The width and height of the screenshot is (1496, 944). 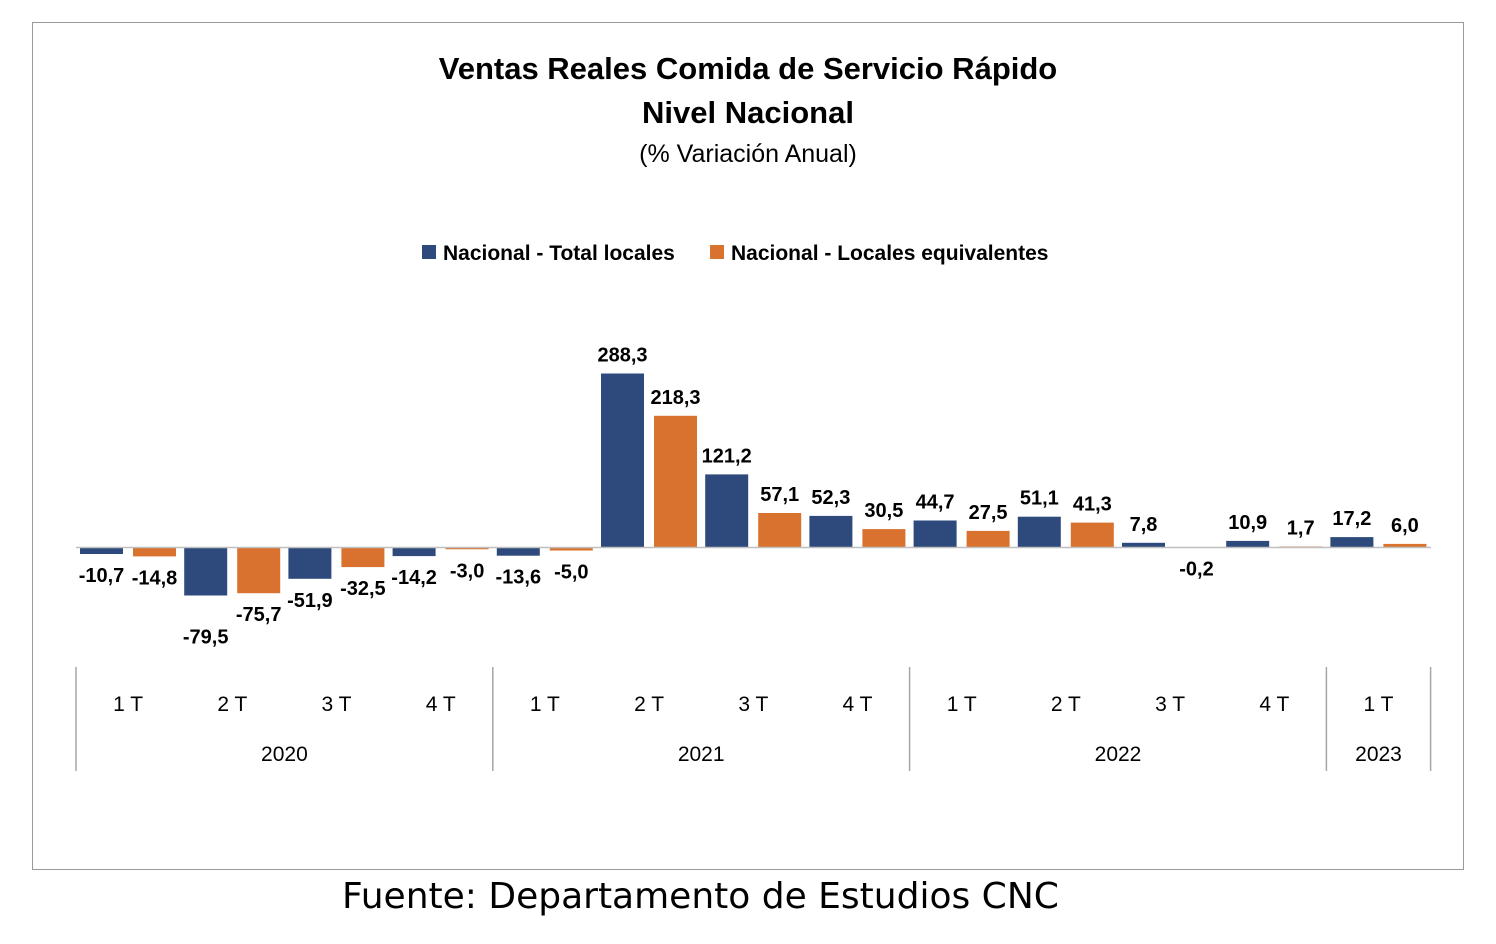 I want to click on data-label-total-locales-6: 121,2, so click(x=727, y=456).